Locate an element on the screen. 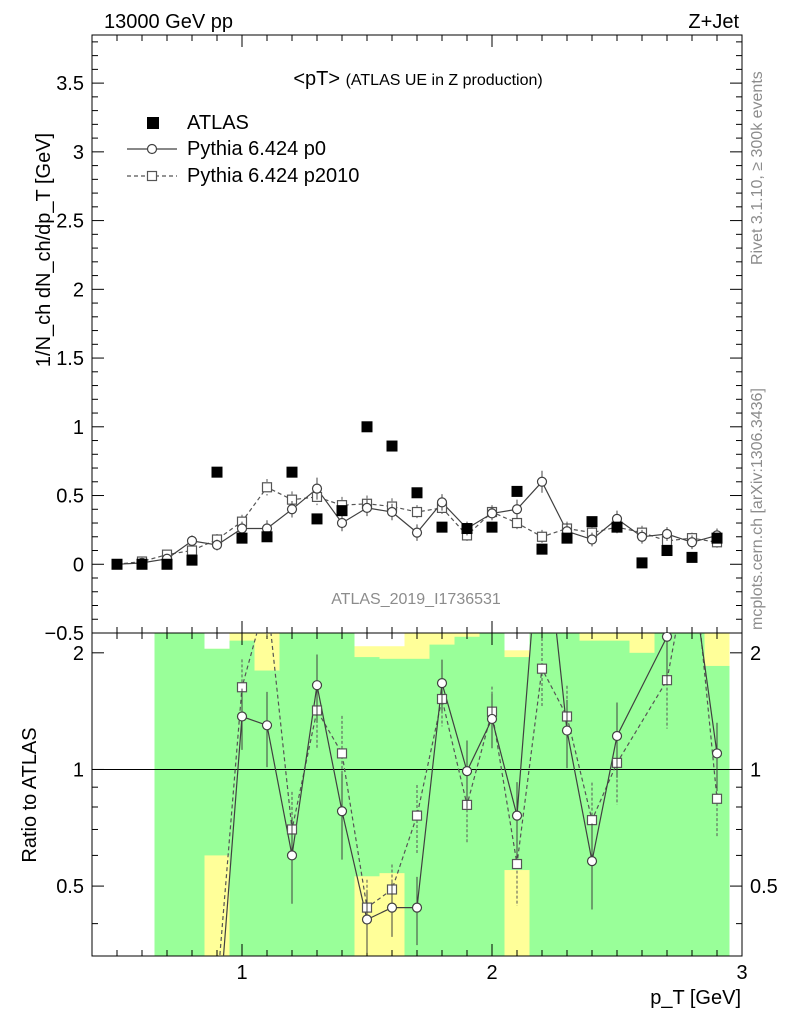 The height and width of the screenshot is (1024, 786). chart-title: <pT> (ATLAS UE in Z production) is located at coordinates (417, 79).